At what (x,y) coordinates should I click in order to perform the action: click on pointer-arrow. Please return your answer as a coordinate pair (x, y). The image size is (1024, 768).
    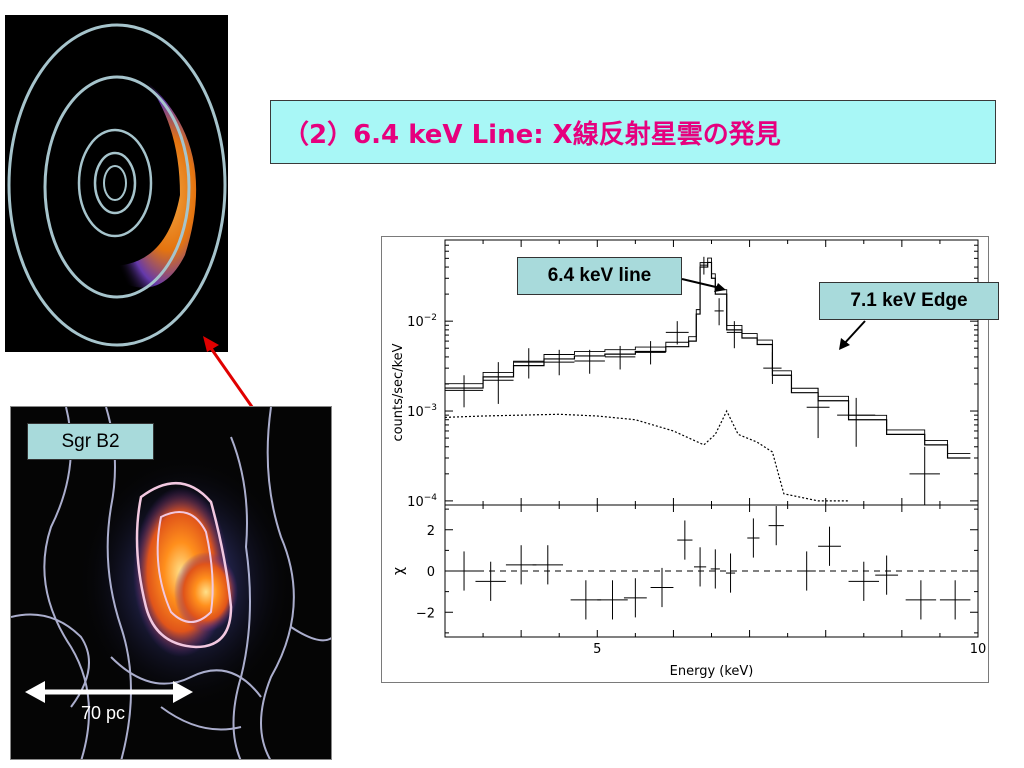
    Looking at the image, I should click on (231, 375).